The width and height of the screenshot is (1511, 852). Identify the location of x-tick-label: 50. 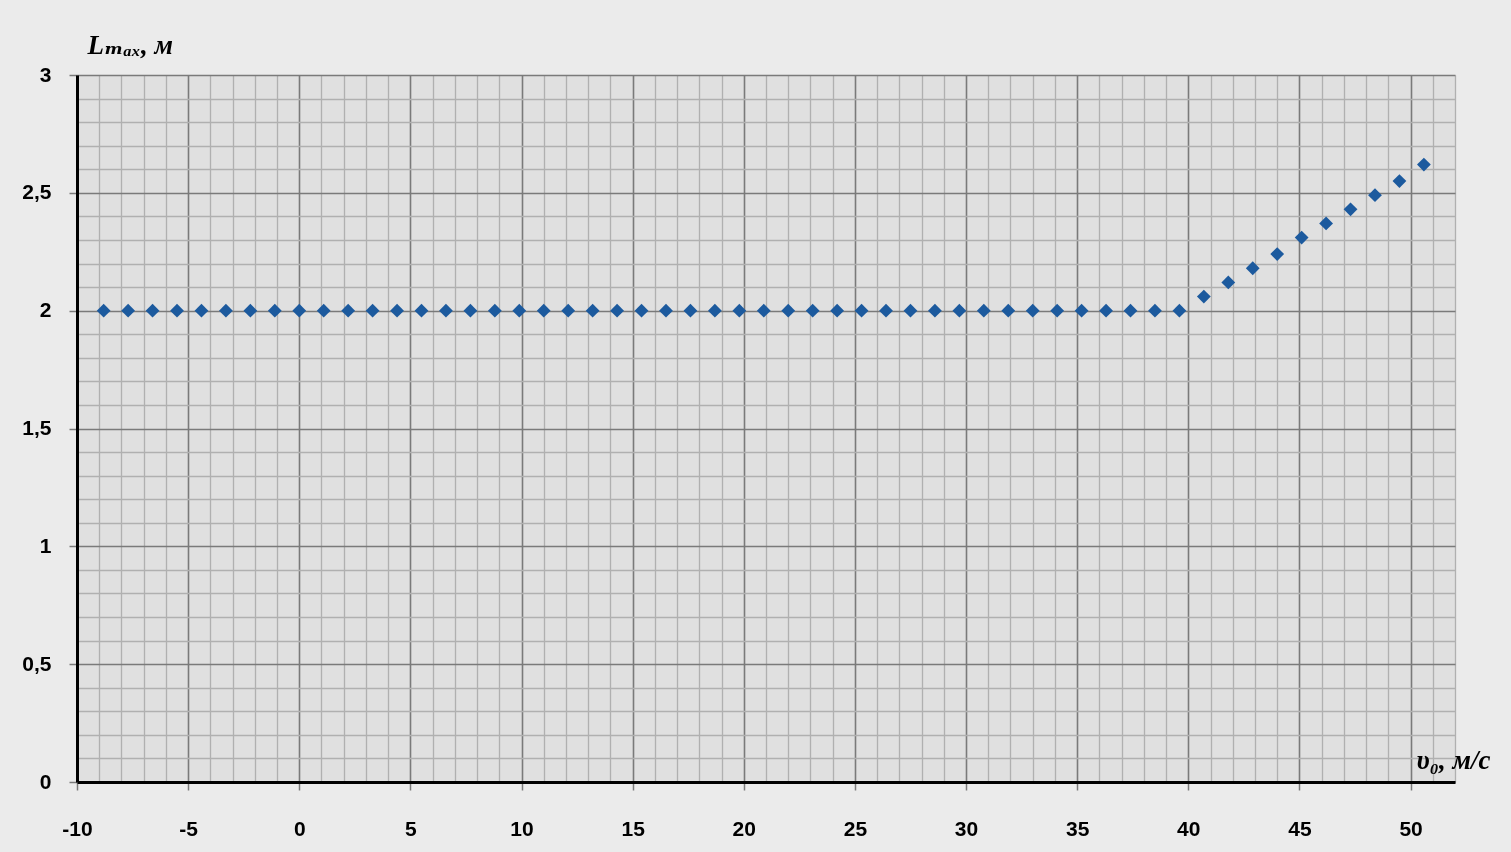
(1411, 828).